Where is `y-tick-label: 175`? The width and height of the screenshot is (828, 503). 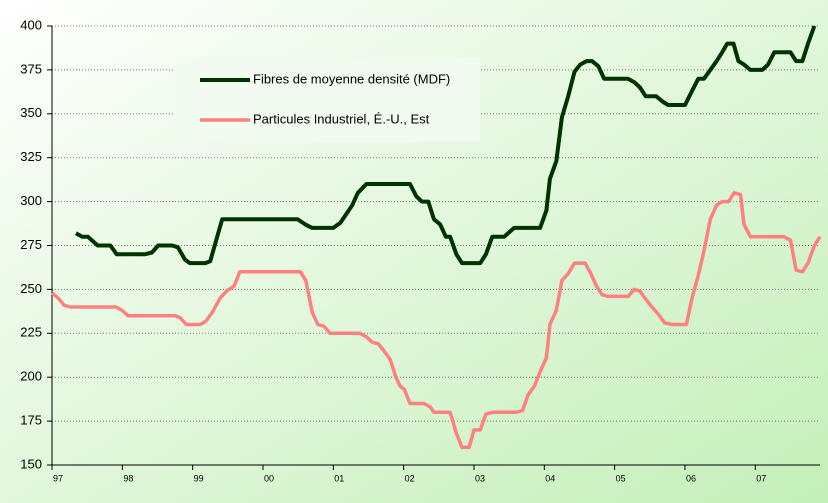
y-tick-label: 175 is located at coordinates (31, 420).